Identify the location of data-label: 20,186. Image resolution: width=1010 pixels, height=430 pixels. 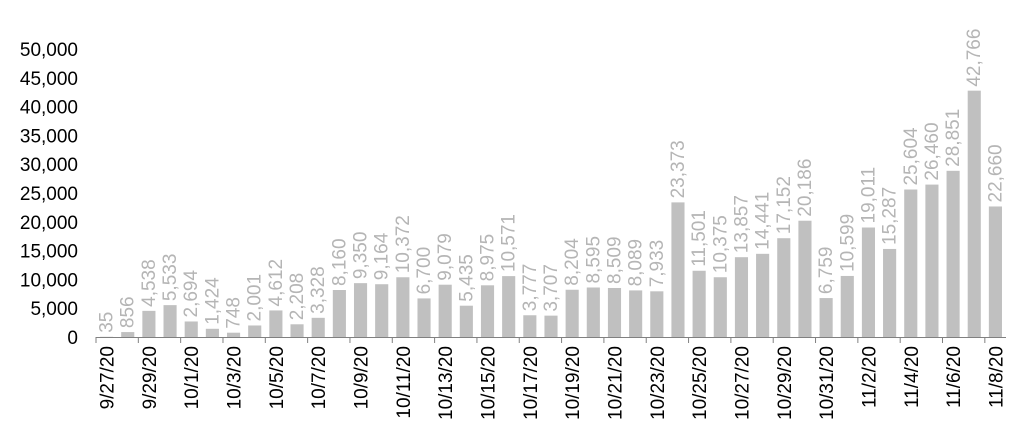
(805, 188).